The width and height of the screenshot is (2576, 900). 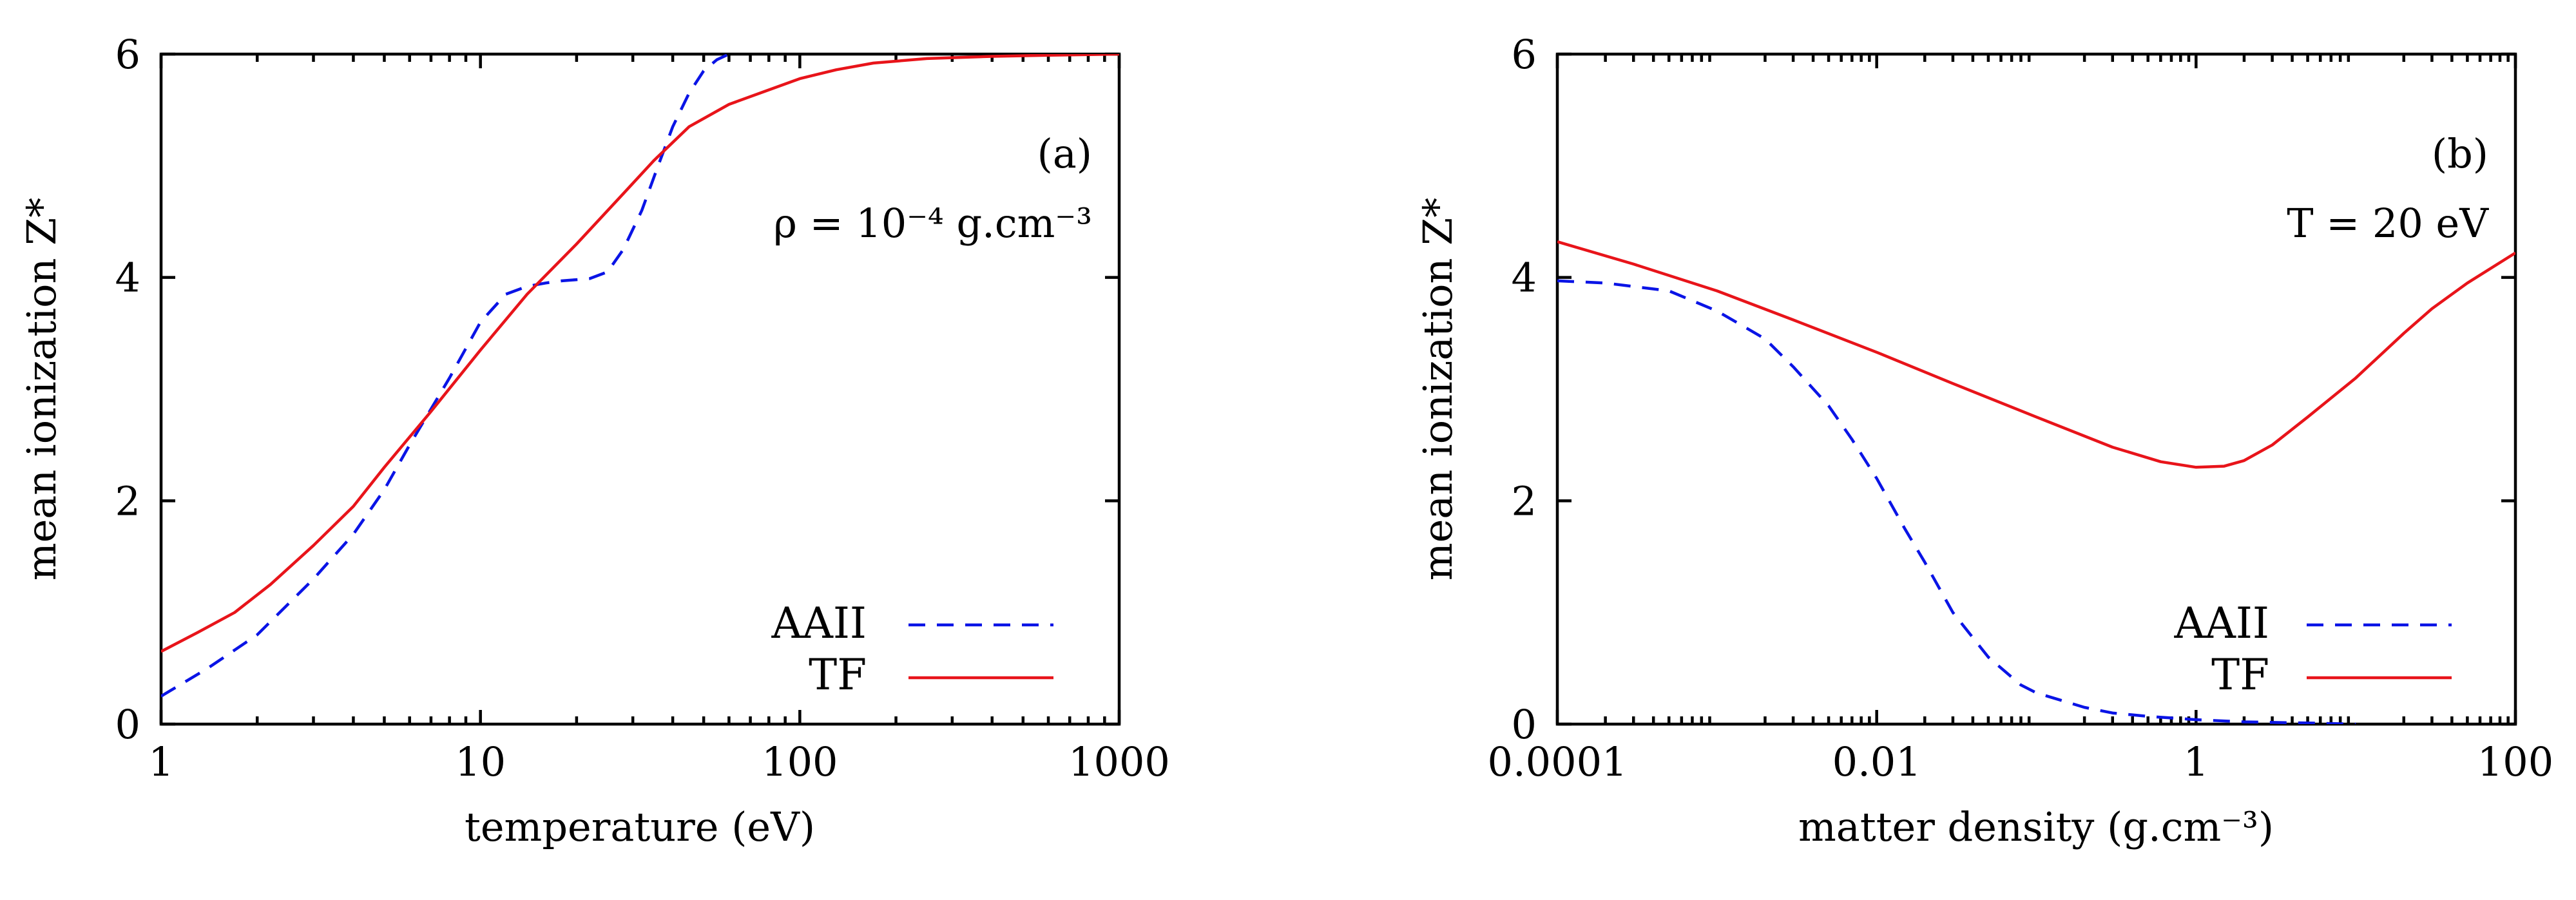 I want to click on x-tick-labels: 1 10 100 1000, so click(x=659, y=761).